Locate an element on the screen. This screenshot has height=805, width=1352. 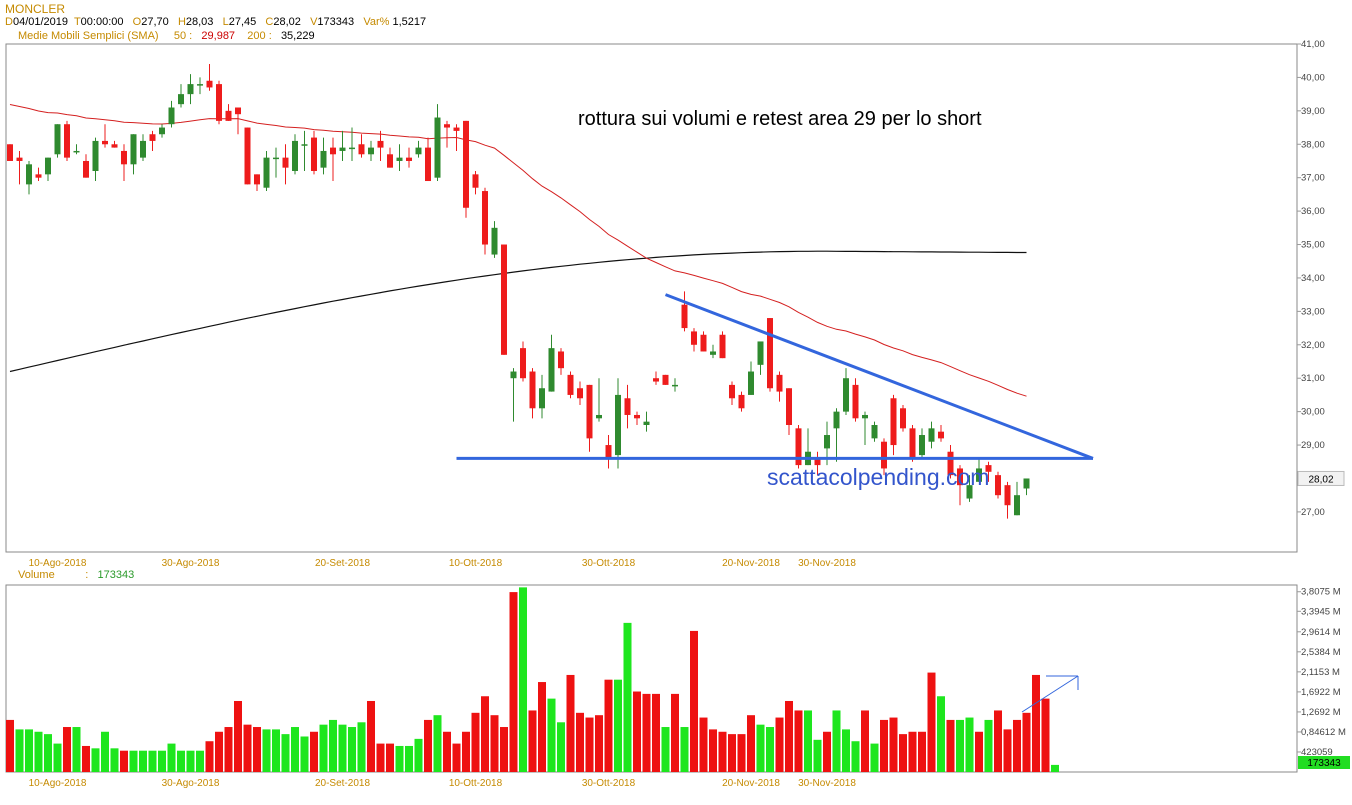
price-tick-label: 34,00 is located at coordinates (1313, 278).